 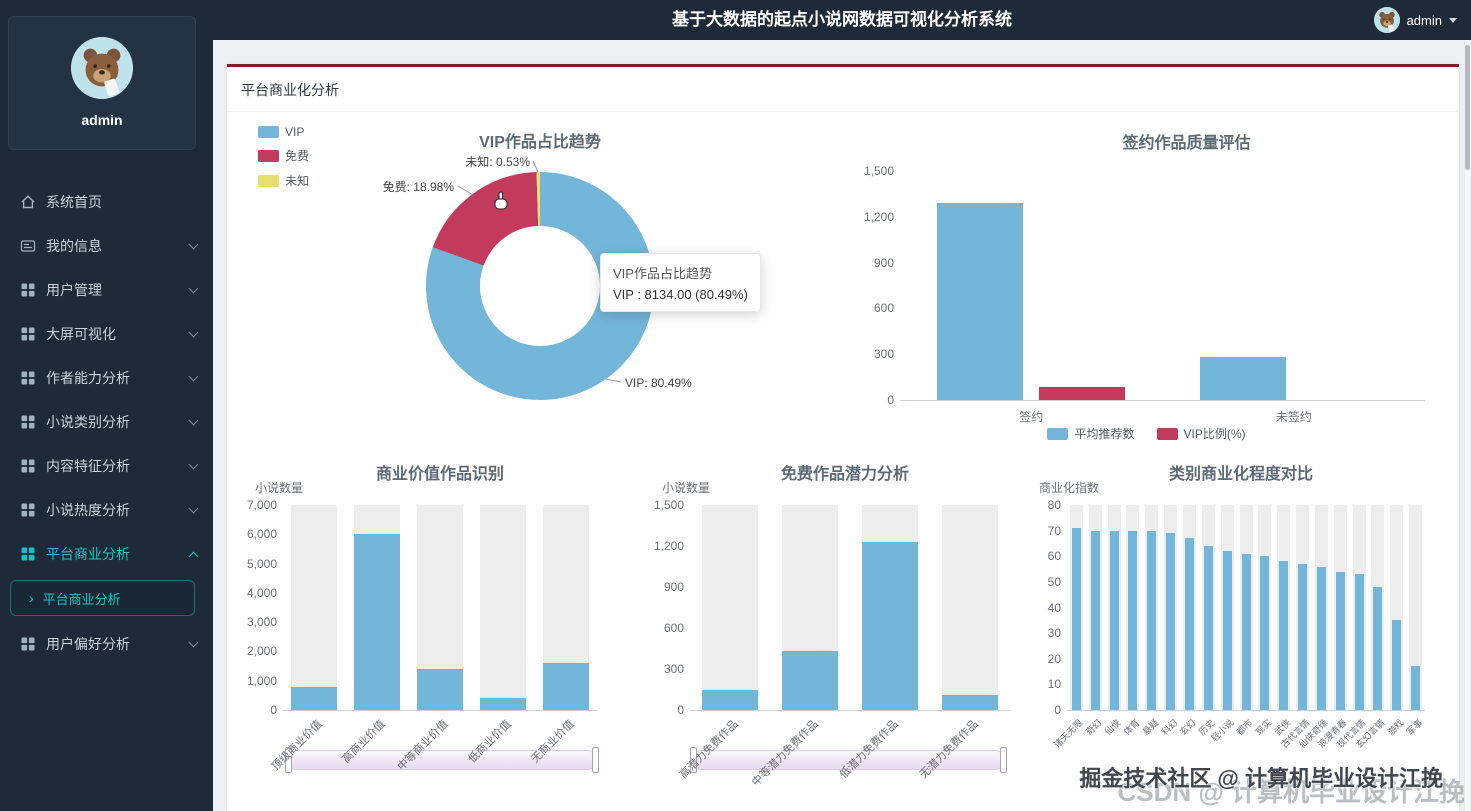 I want to click on sidebar-item-platform-business: 平台商业分析, so click(x=106, y=554).